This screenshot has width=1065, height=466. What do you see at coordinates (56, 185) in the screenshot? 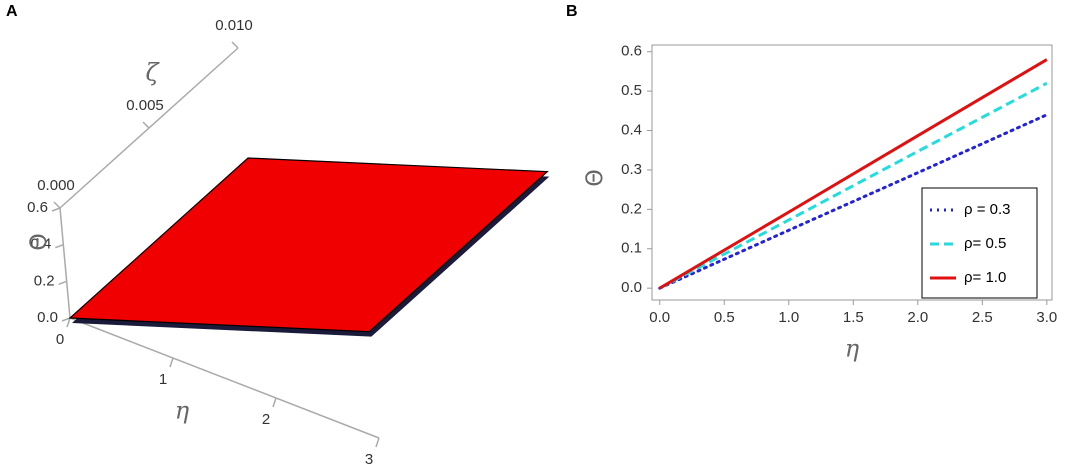
I see `y-tick-label: 0.000` at bounding box center [56, 185].